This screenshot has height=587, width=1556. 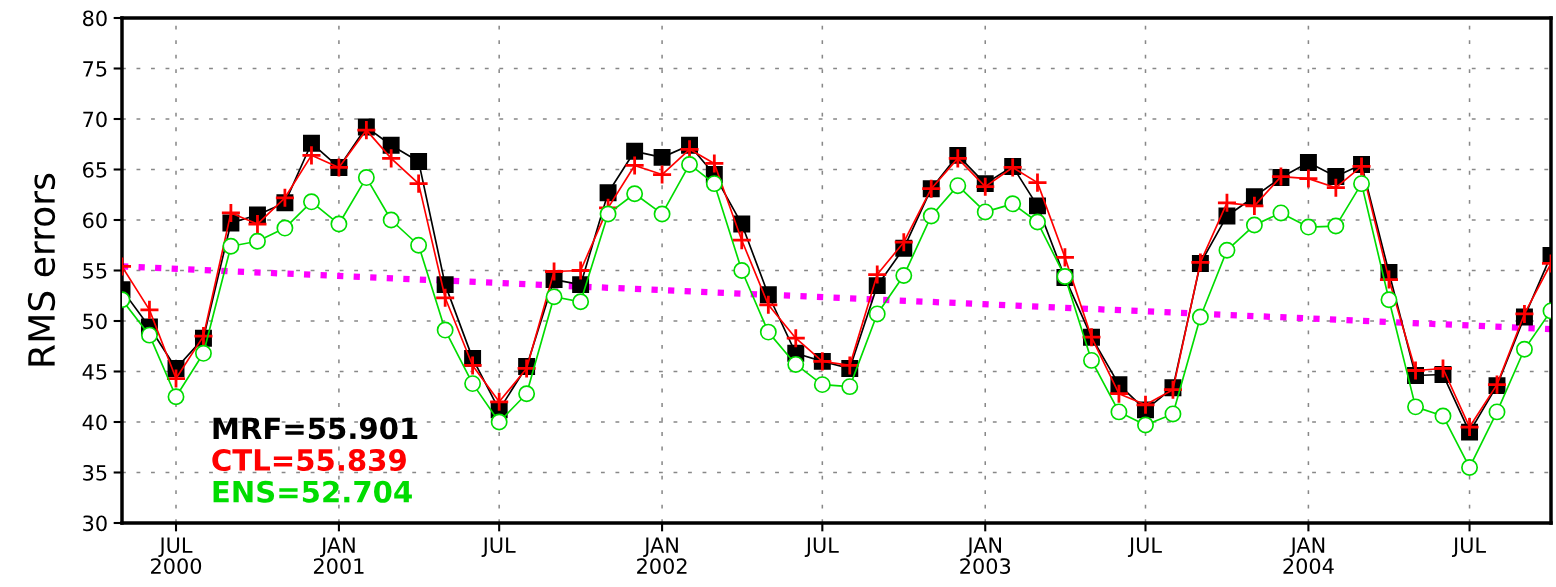 I want to click on y-tick-label: 40, so click(x=94, y=422).